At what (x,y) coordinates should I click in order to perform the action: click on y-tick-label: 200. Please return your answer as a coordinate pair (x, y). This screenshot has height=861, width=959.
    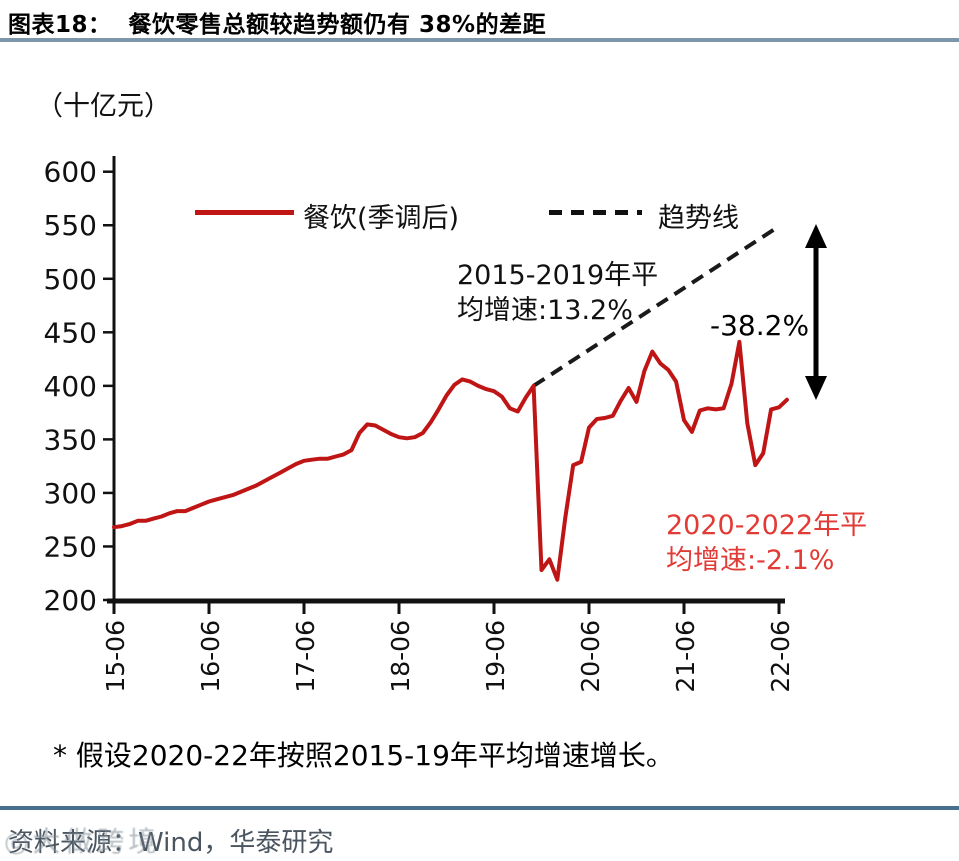
    Looking at the image, I should click on (70, 600).